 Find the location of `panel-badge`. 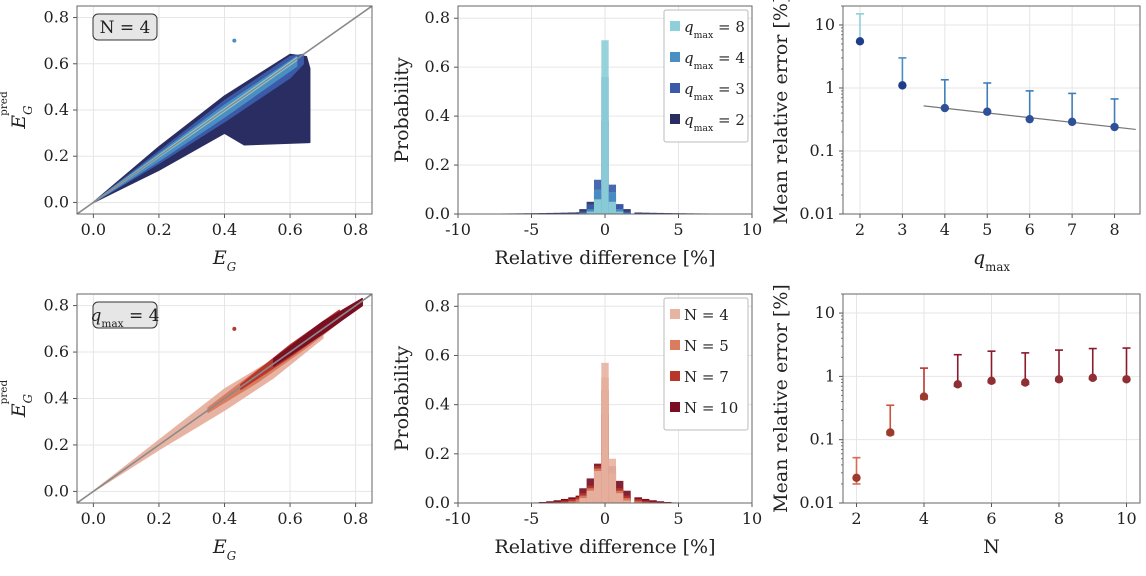

panel-badge is located at coordinates (125, 315).